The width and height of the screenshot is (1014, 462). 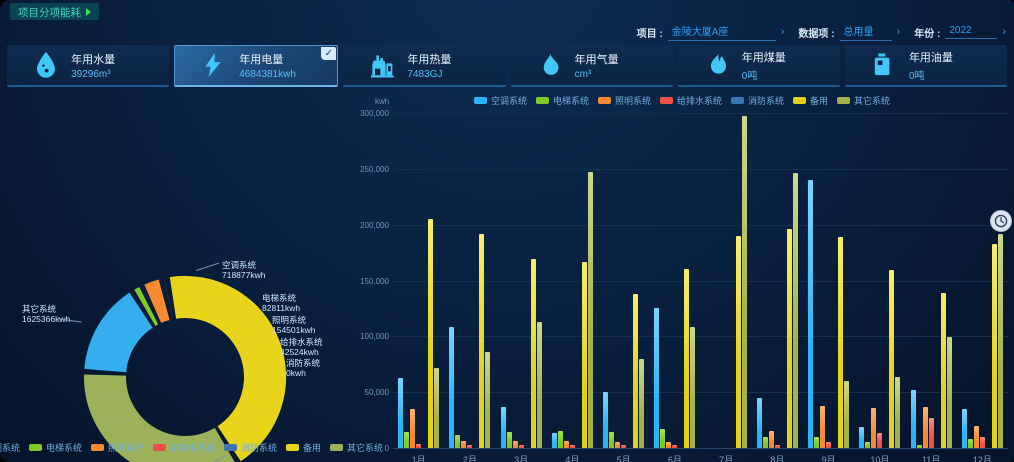 I want to click on bar-s1-m9, so click(x=868, y=445).